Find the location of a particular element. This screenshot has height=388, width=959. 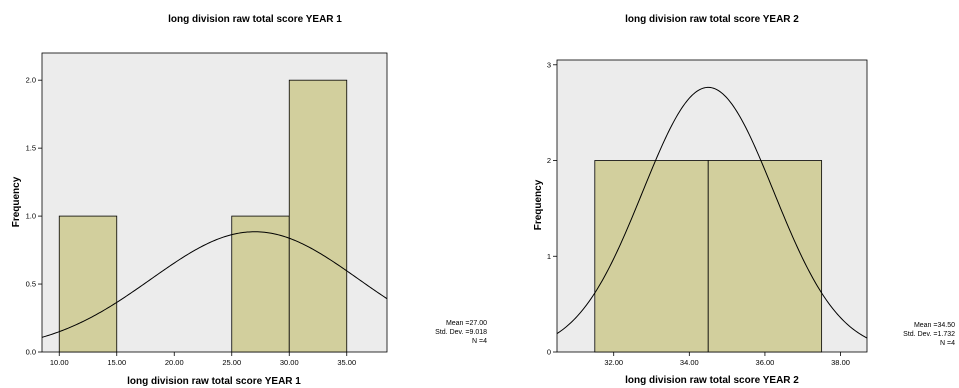

stats-box: Mean =34.50 Std. Dev. =1.732 N =4 is located at coordinates (929, 334).